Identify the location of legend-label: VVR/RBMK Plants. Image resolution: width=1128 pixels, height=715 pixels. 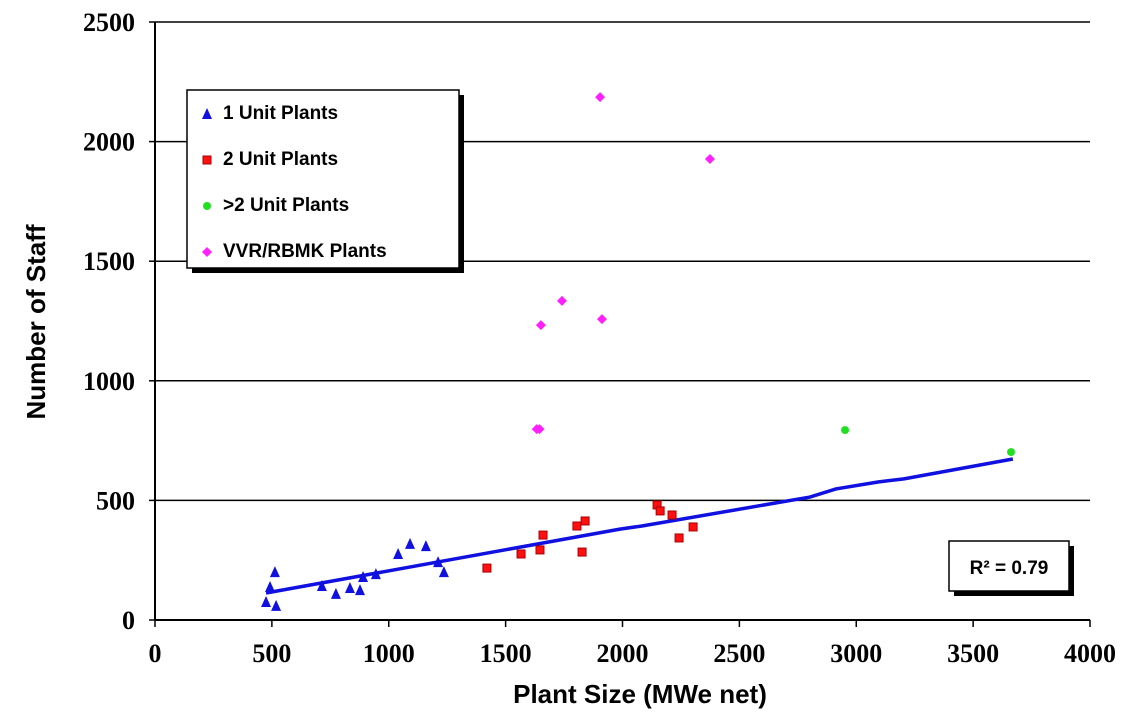
(305, 251).